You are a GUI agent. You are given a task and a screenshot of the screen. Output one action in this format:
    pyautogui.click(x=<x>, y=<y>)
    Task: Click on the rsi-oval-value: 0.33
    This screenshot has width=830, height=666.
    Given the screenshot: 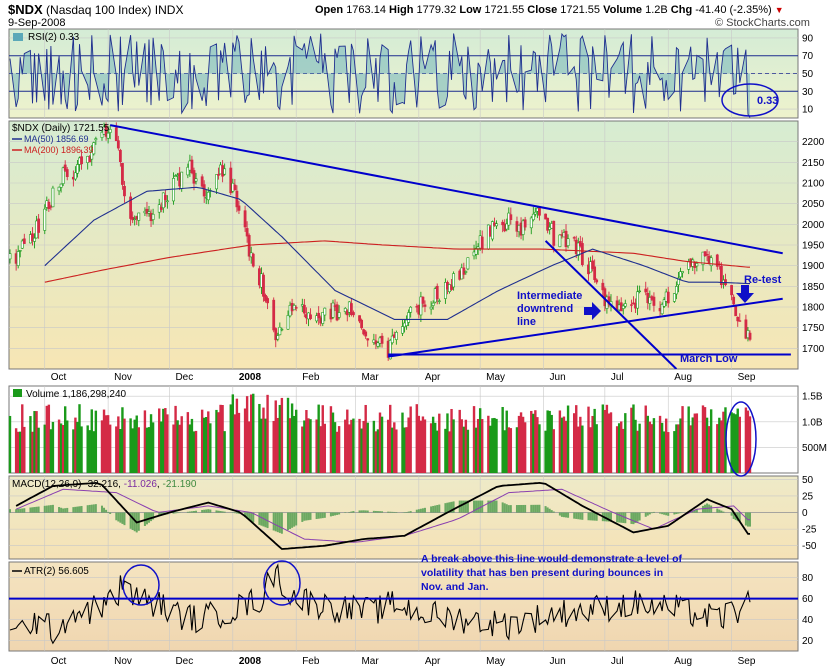 What is the action you would take?
    pyautogui.click(x=767, y=101)
    